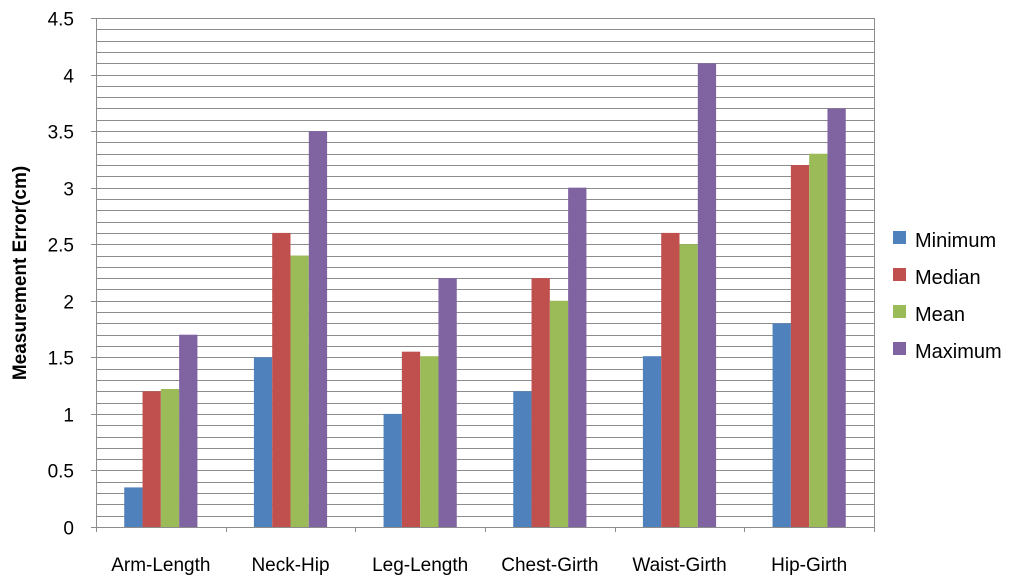 The height and width of the screenshot is (586, 1024). Describe the element at coordinates (68, 416) in the screenshot. I see `y-tick-label: 1` at that location.